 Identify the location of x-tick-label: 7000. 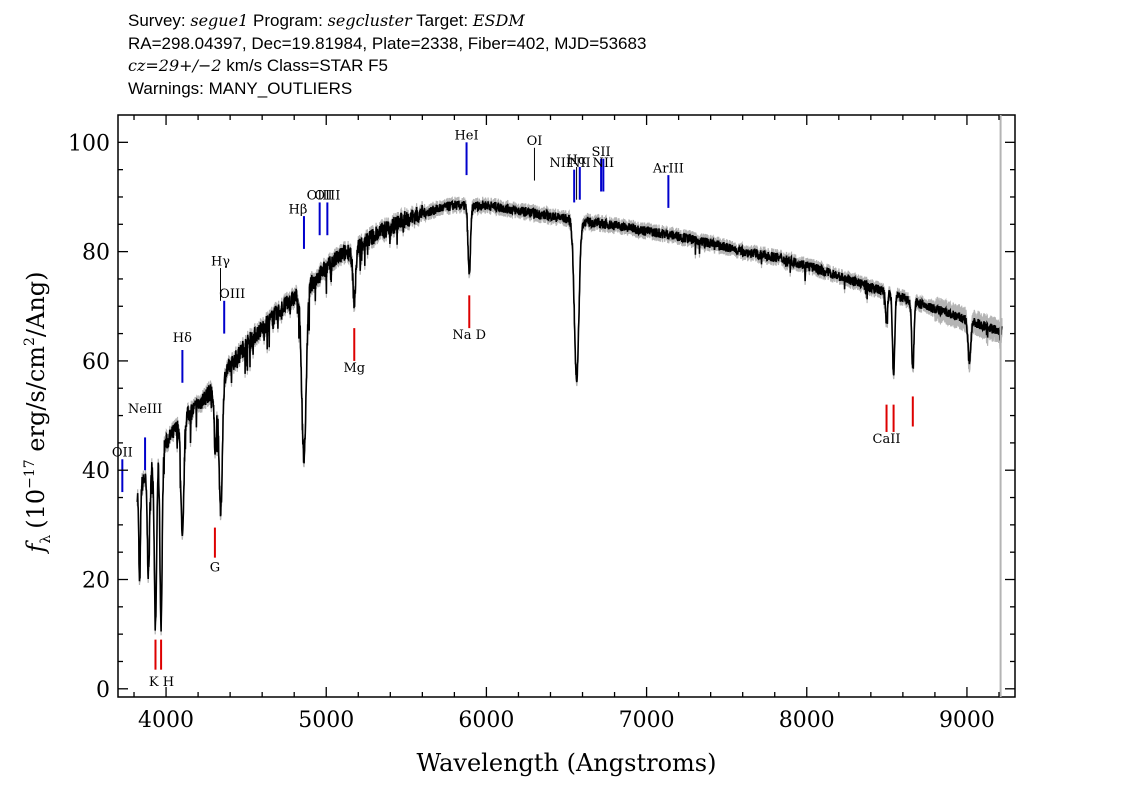
(647, 720).